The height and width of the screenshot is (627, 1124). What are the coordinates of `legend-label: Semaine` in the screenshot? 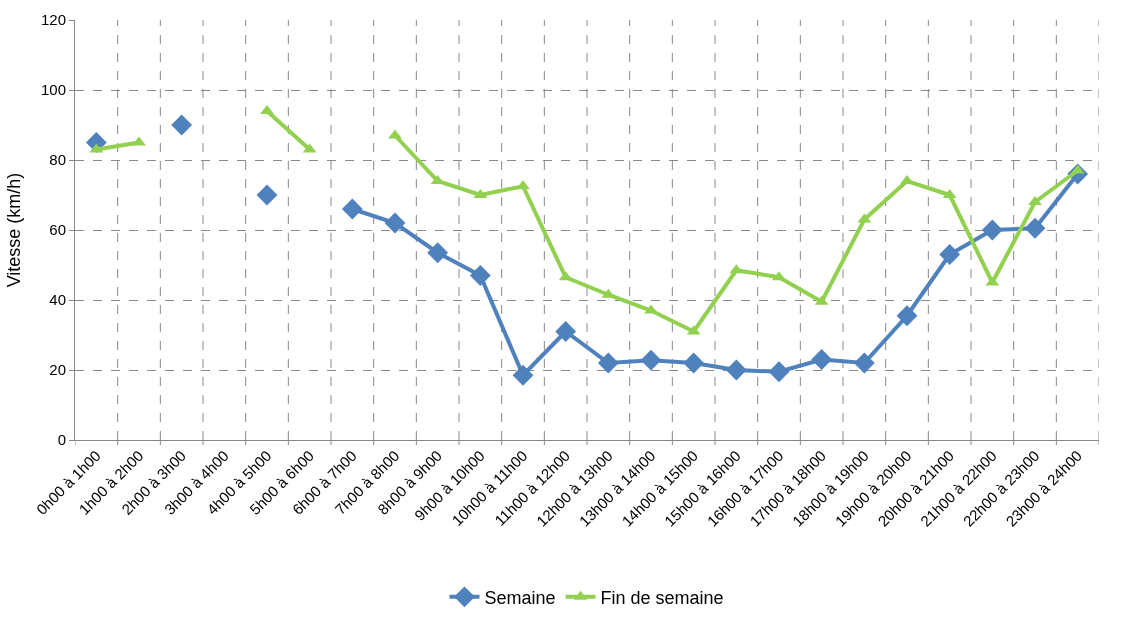 It's located at (520, 597).